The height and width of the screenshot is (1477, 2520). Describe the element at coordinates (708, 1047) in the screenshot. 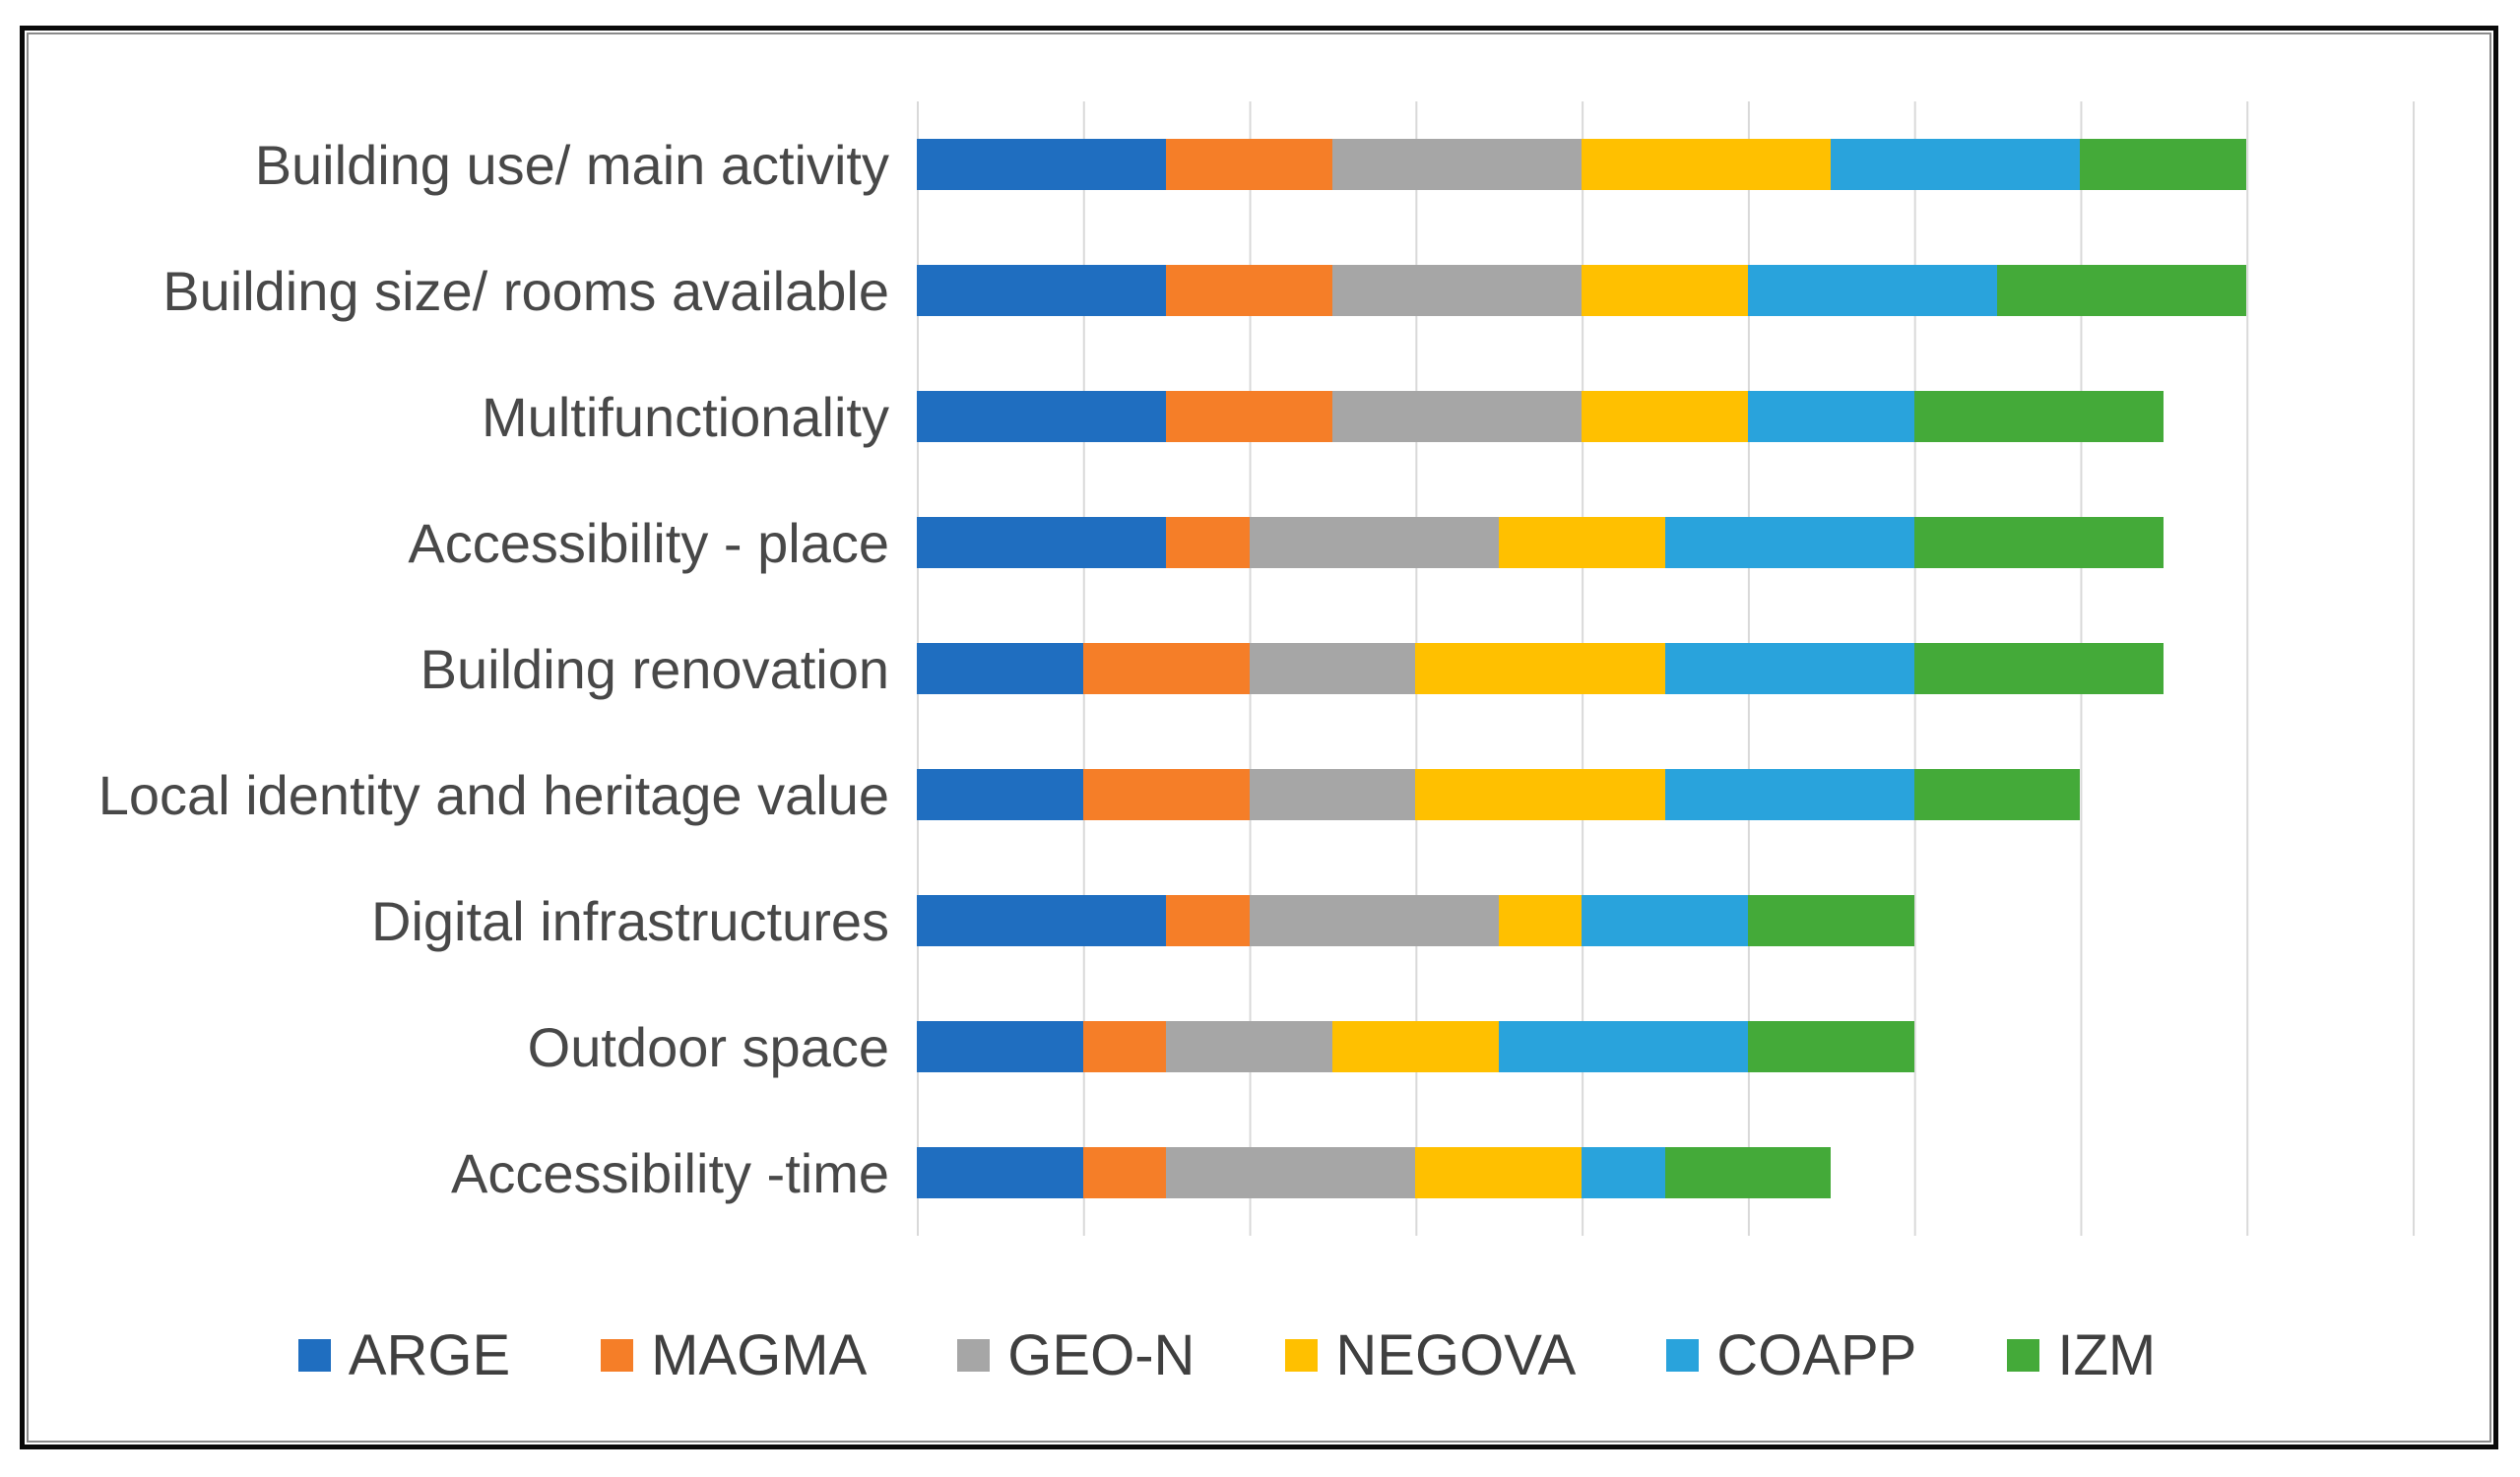

I see `category-label: Outdoor space` at that location.